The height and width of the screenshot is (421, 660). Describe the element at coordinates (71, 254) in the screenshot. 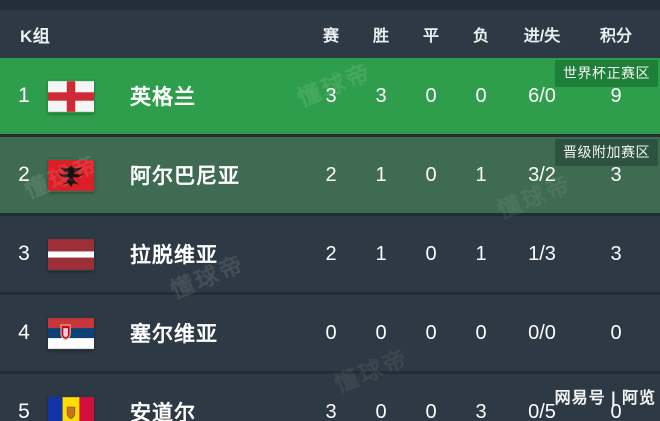

I see `flag-latvia-icon` at that location.